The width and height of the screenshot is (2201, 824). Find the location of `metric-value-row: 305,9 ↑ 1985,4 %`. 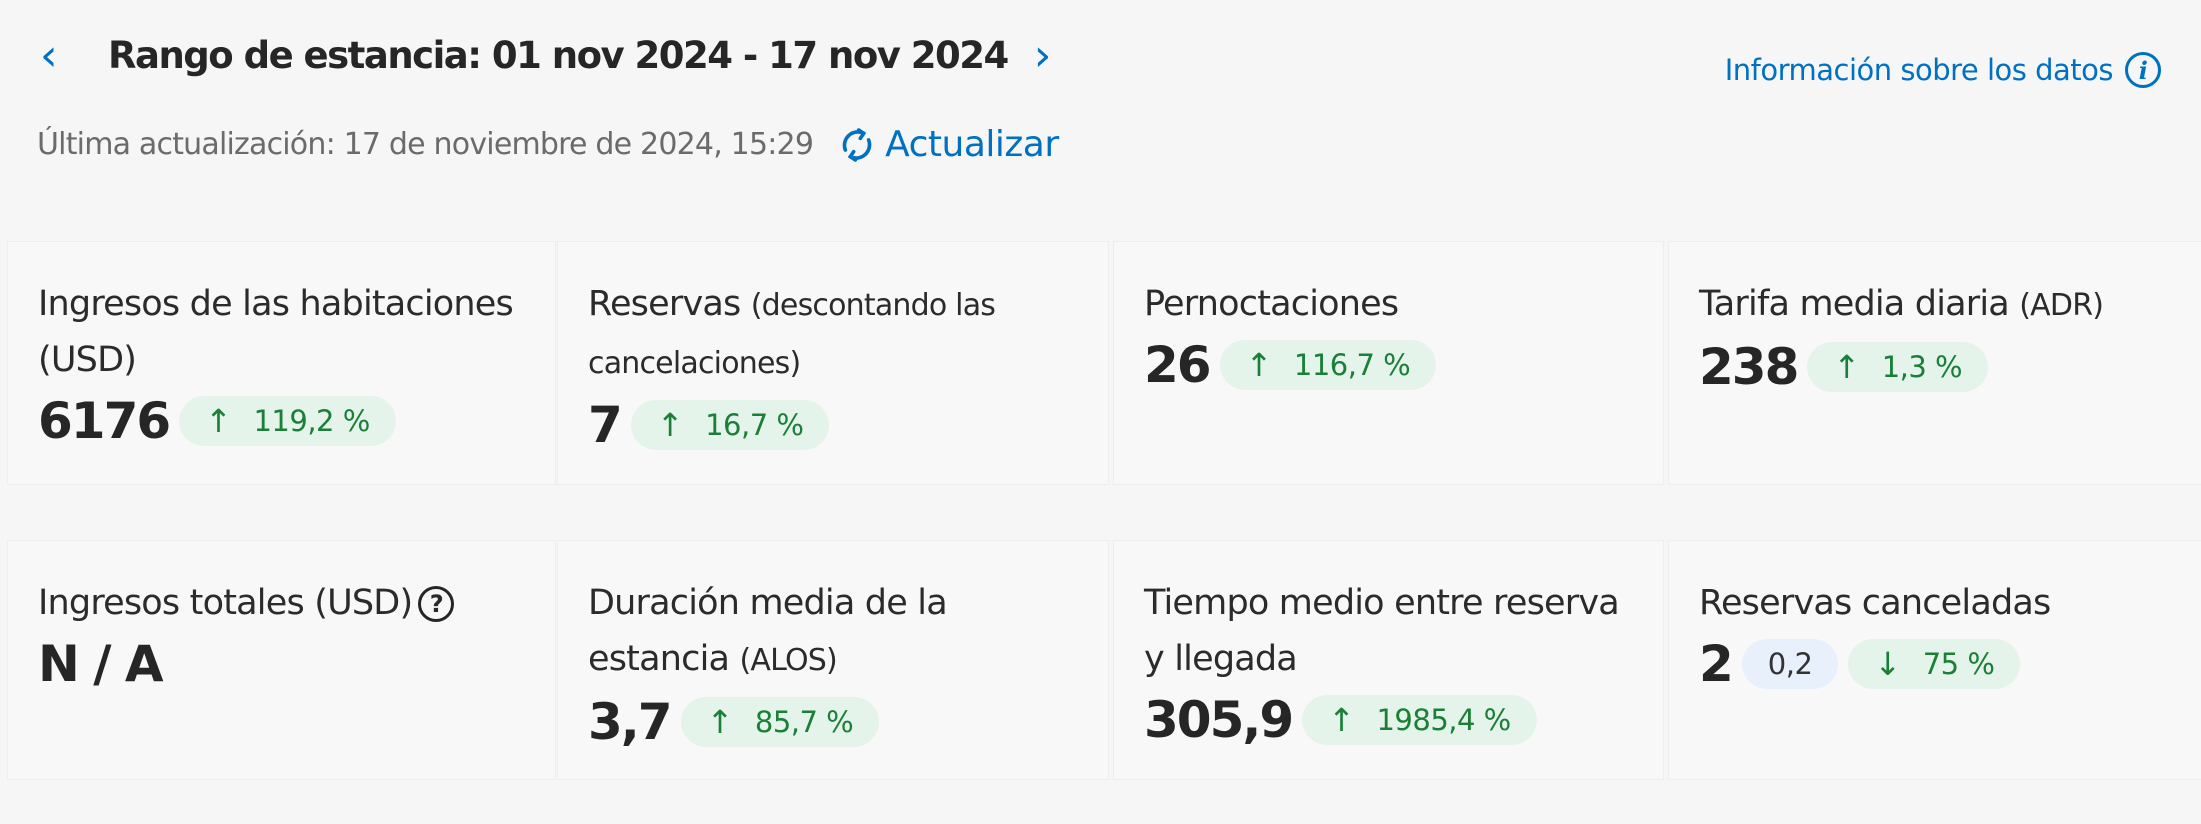

metric-value-row: 305,9 ↑ 1985,4 % is located at coordinates (1388, 720).